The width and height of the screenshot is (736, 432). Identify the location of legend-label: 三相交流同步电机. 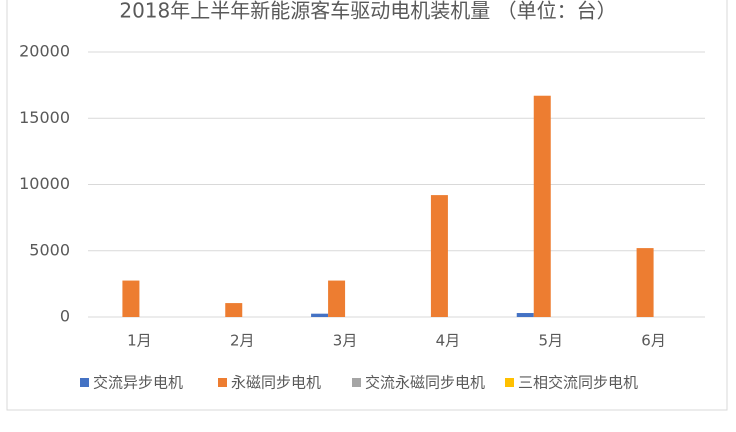
(578, 383).